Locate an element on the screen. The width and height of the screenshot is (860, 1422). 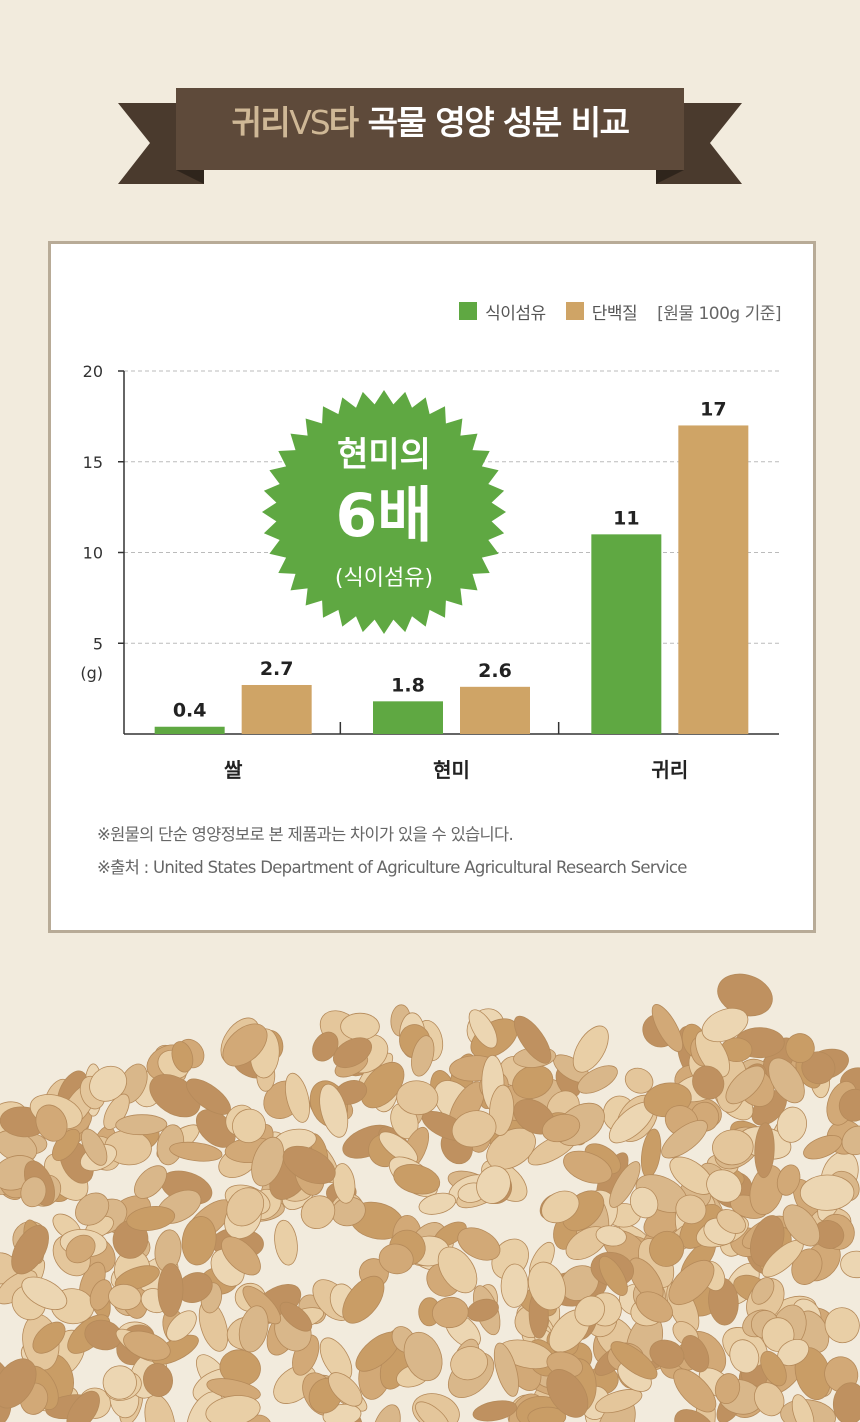
legend-swatch-fiber is located at coordinates (468, 311).